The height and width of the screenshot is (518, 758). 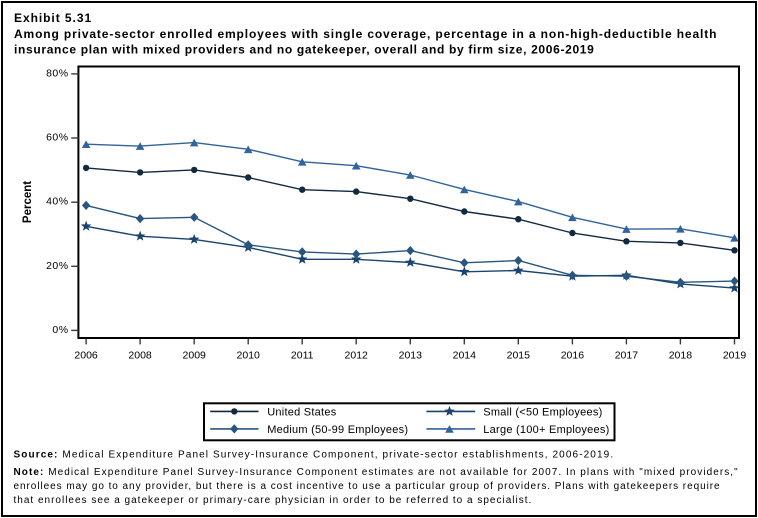 What do you see at coordinates (519, 356) in the screenshot?
I see `svg-text: 2015` at bounding box center [519, 356].